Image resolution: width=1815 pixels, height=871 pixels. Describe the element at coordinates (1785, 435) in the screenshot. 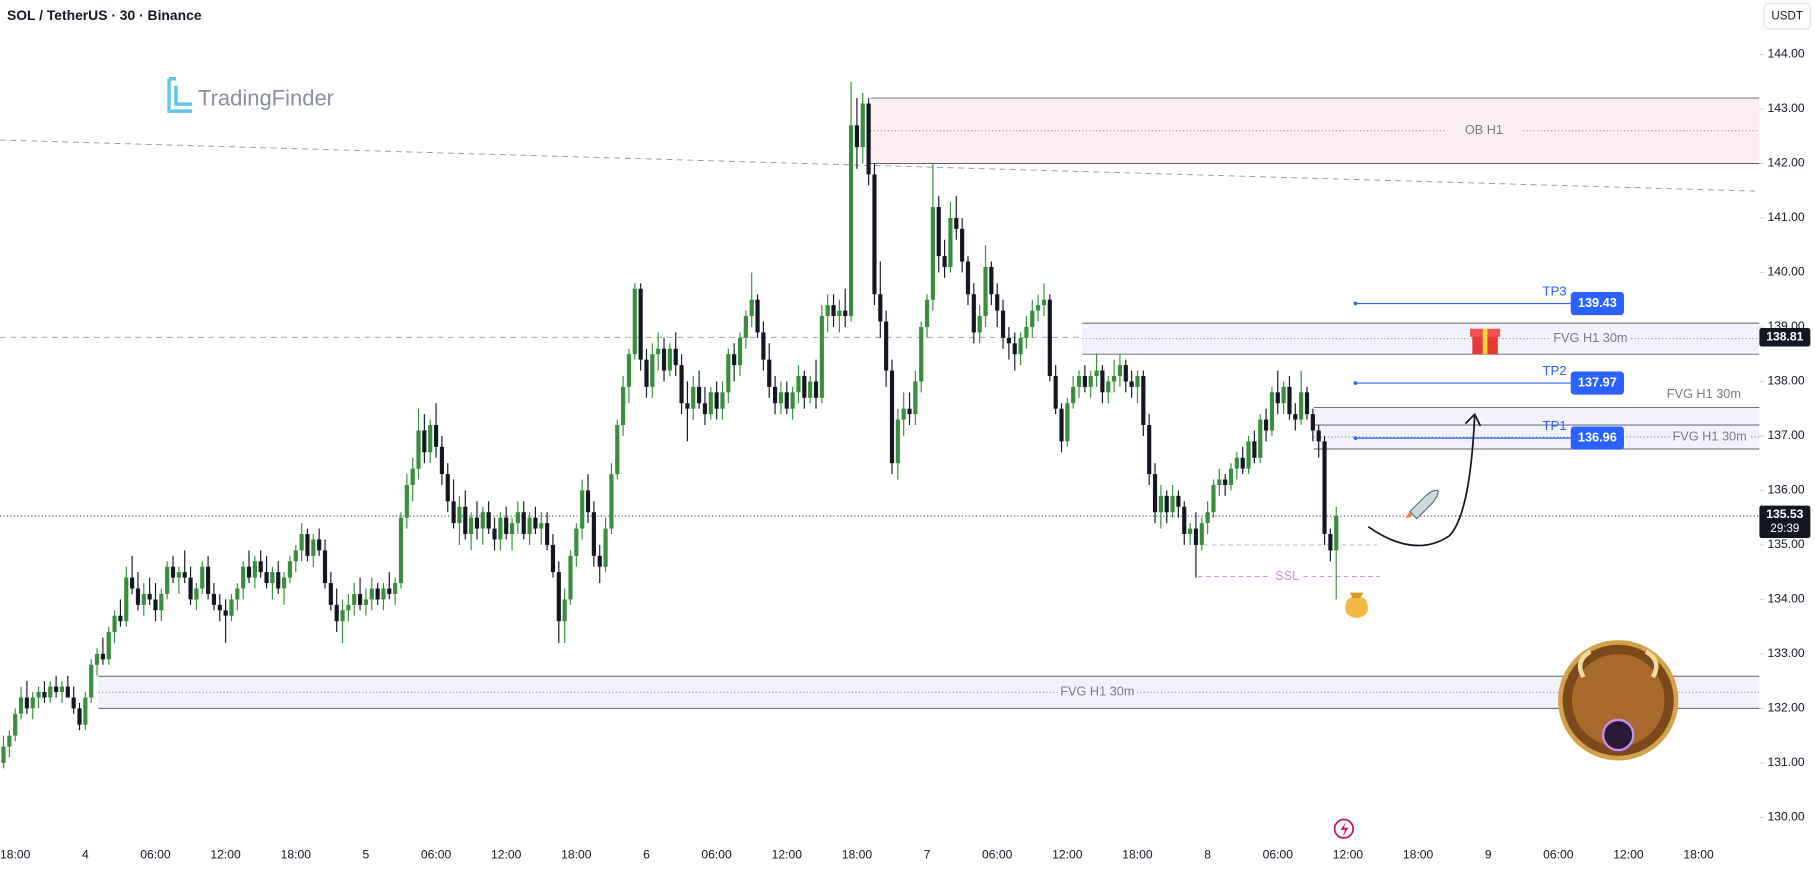

I see `y-tick-label: 137.00` at that location.